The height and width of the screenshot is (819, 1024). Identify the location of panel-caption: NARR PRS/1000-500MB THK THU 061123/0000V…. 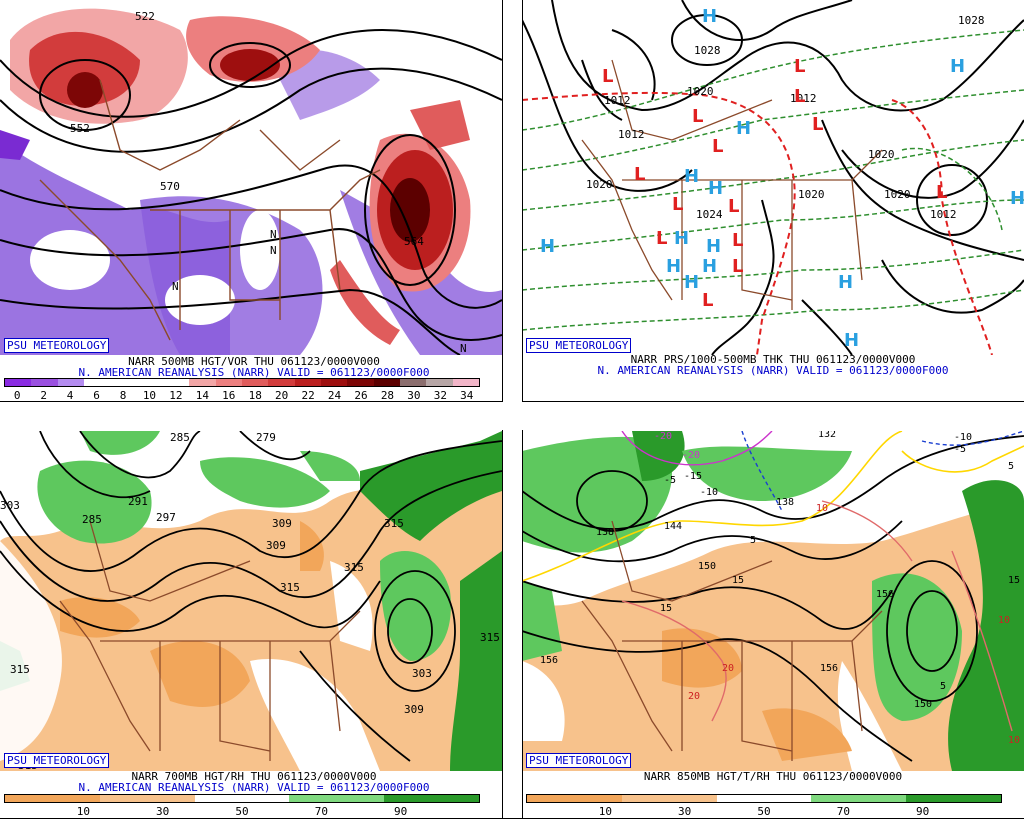
(773, 359).